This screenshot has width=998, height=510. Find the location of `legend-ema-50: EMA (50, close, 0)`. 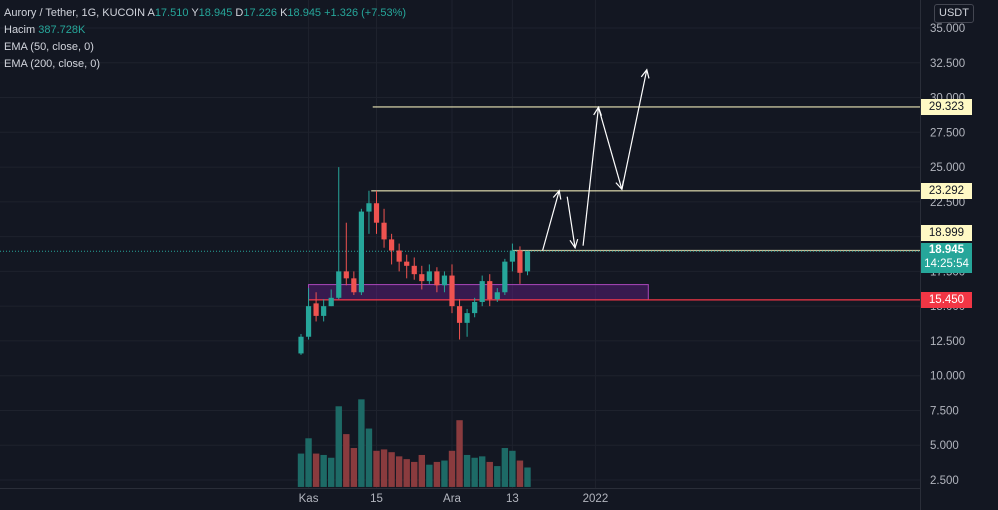

legend-ema-50: EMA (50, close, 0) is located at coordinates (205, 47).